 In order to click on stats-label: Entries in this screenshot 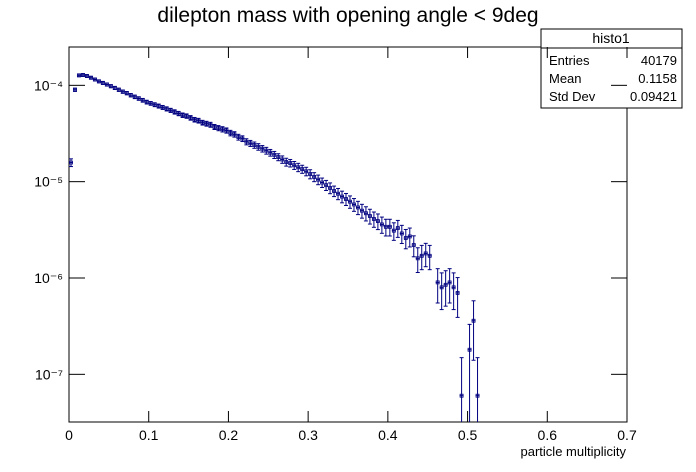, I will do `click(569, 60)`.